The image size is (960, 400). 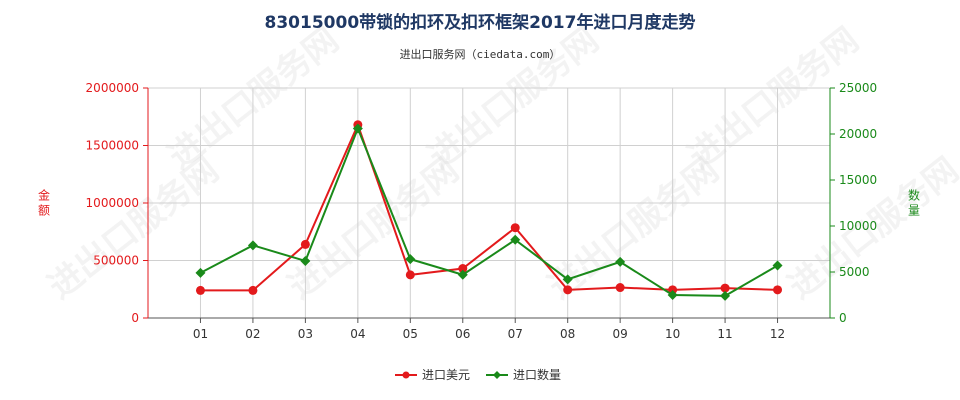 What do you see at coordinates (478, 374) in the screenshot?
I see `legend: 进口美元 进口数量` at bounding box center [478, 374].